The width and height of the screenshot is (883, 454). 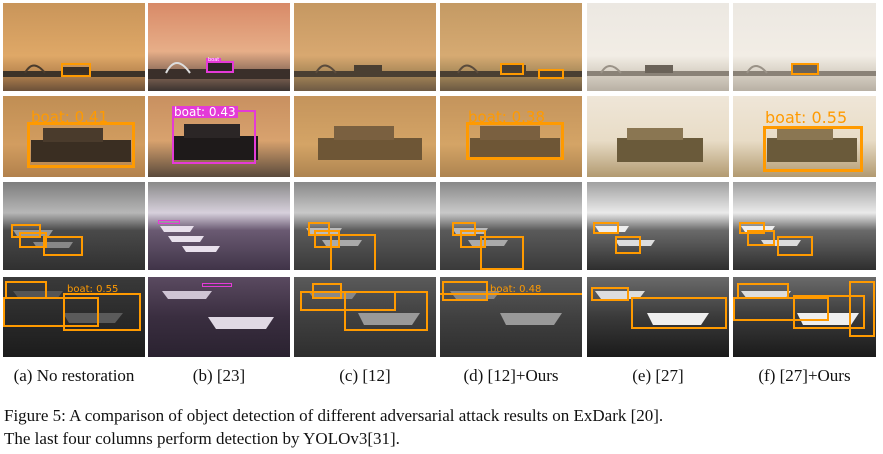 What do you see at coordinates (219, 47) in the screenshot?
I see `image-r1-b: boat` at bounding box center [219, 47].